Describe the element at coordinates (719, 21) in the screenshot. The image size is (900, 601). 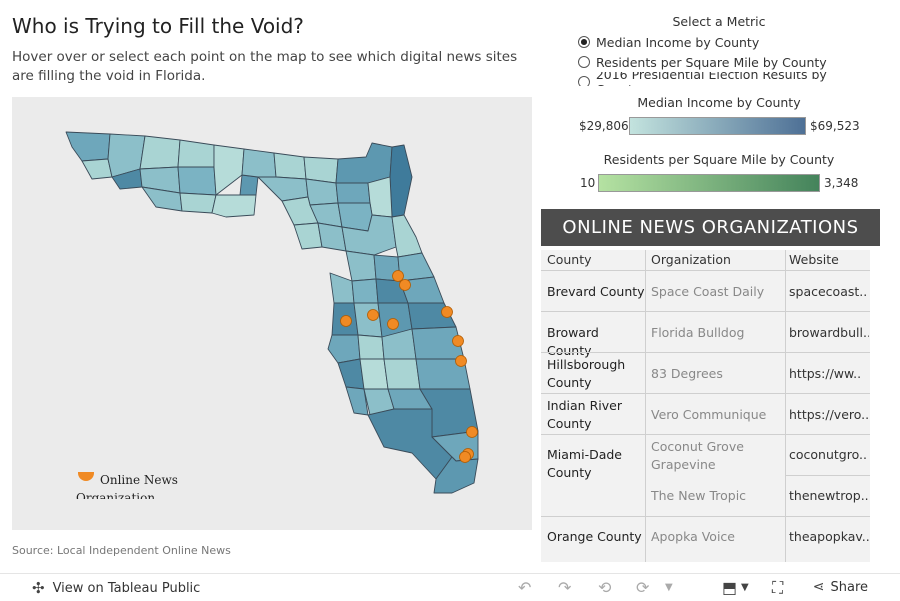
I see `metric-selector-title: Select a Metric` at that location.